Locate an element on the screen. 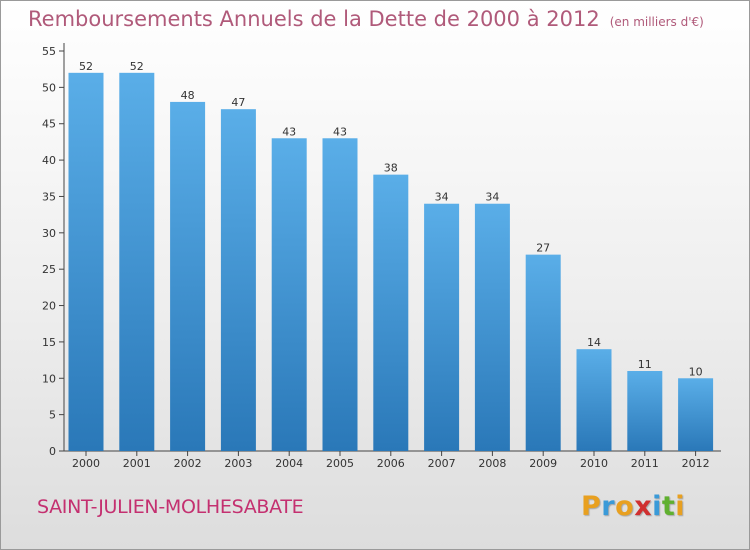 Image resolution: width=750 pixels, height=550 pixels. bar-2010 is located at coordinates (594, 400).